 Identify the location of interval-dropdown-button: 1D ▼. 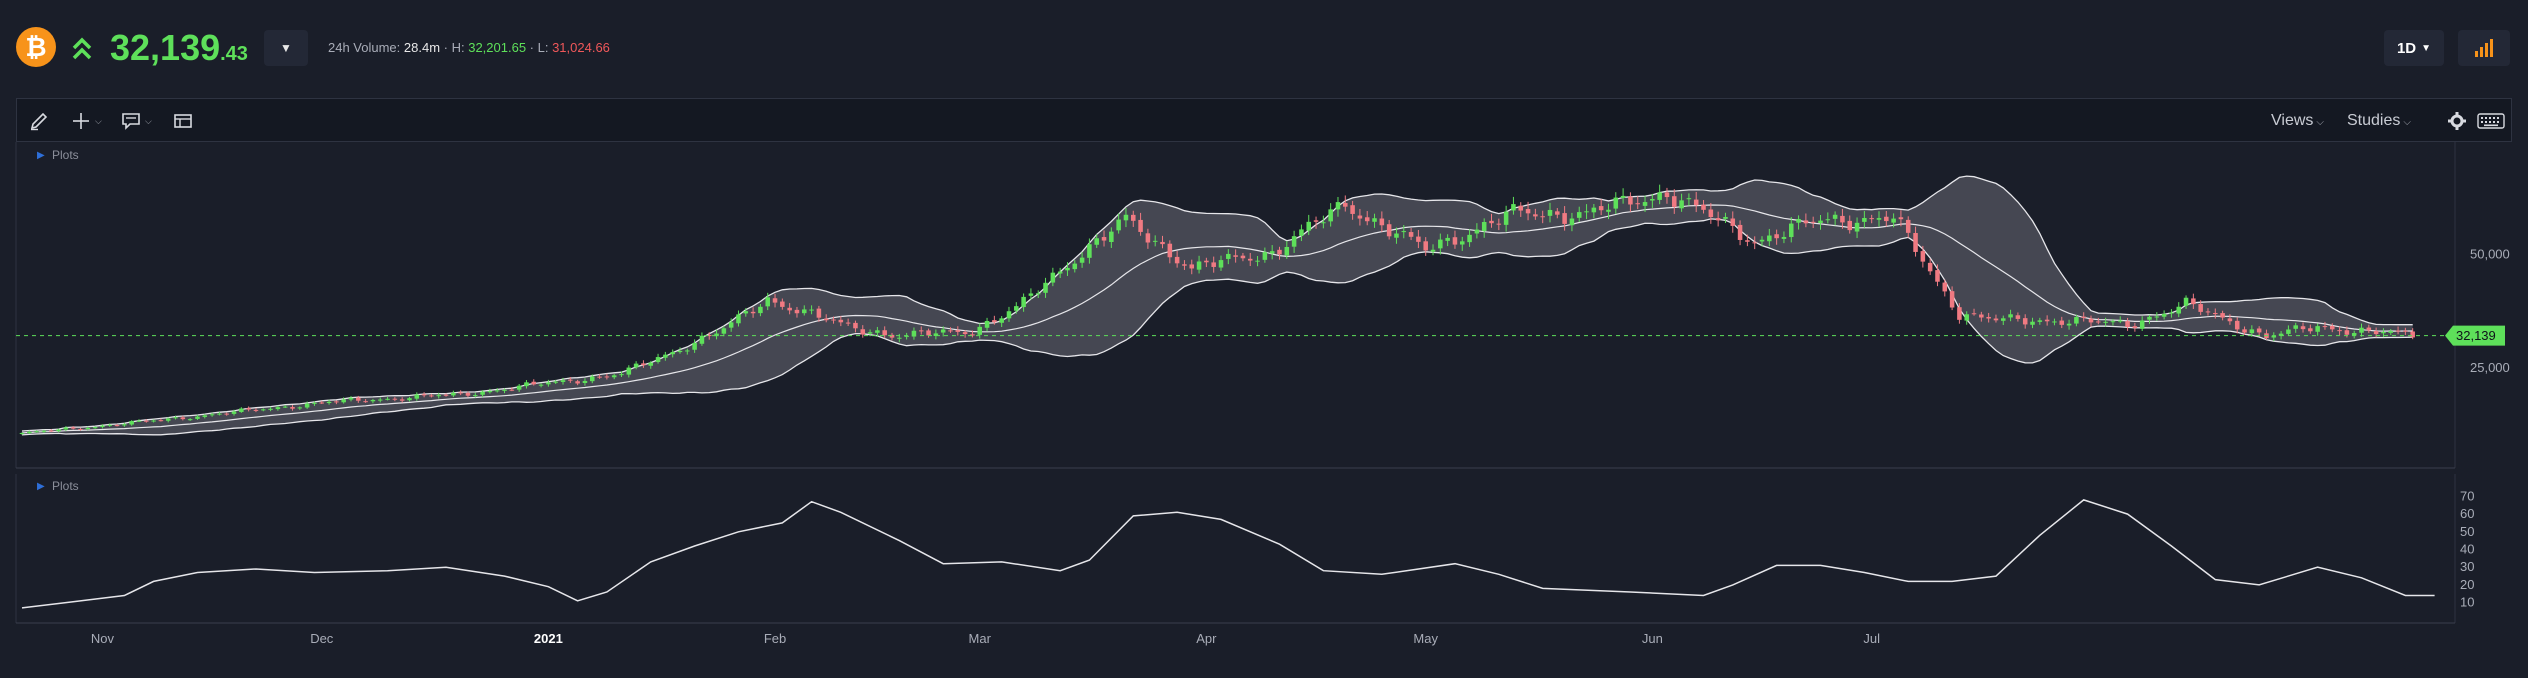
(2414, 48).